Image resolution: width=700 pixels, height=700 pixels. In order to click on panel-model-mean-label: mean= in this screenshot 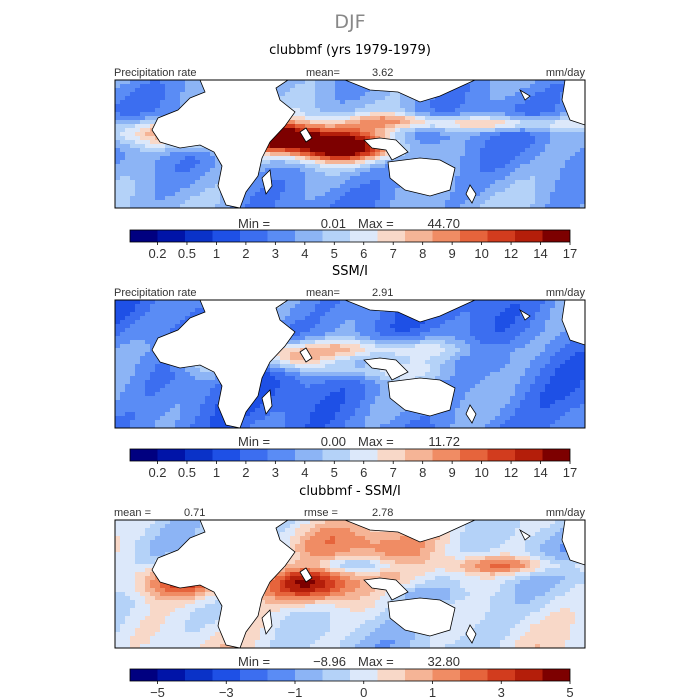, I will do `click(323, 73)`.